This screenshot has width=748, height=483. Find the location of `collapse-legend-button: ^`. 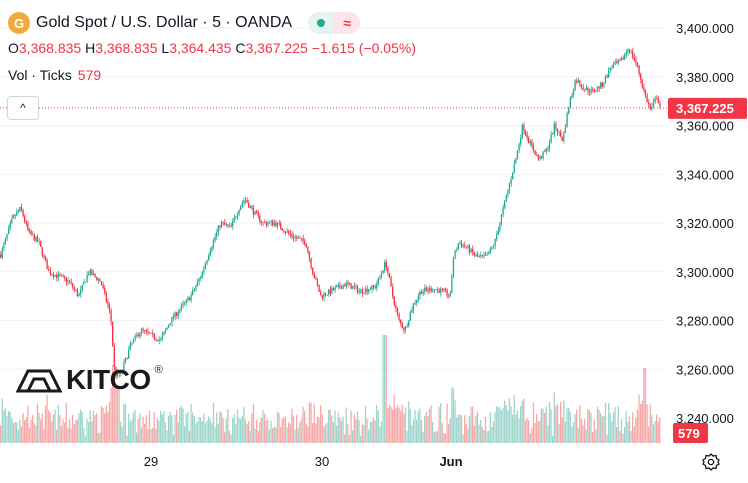

collapse-legend-button: ^ is located at coordinates (23, 108).